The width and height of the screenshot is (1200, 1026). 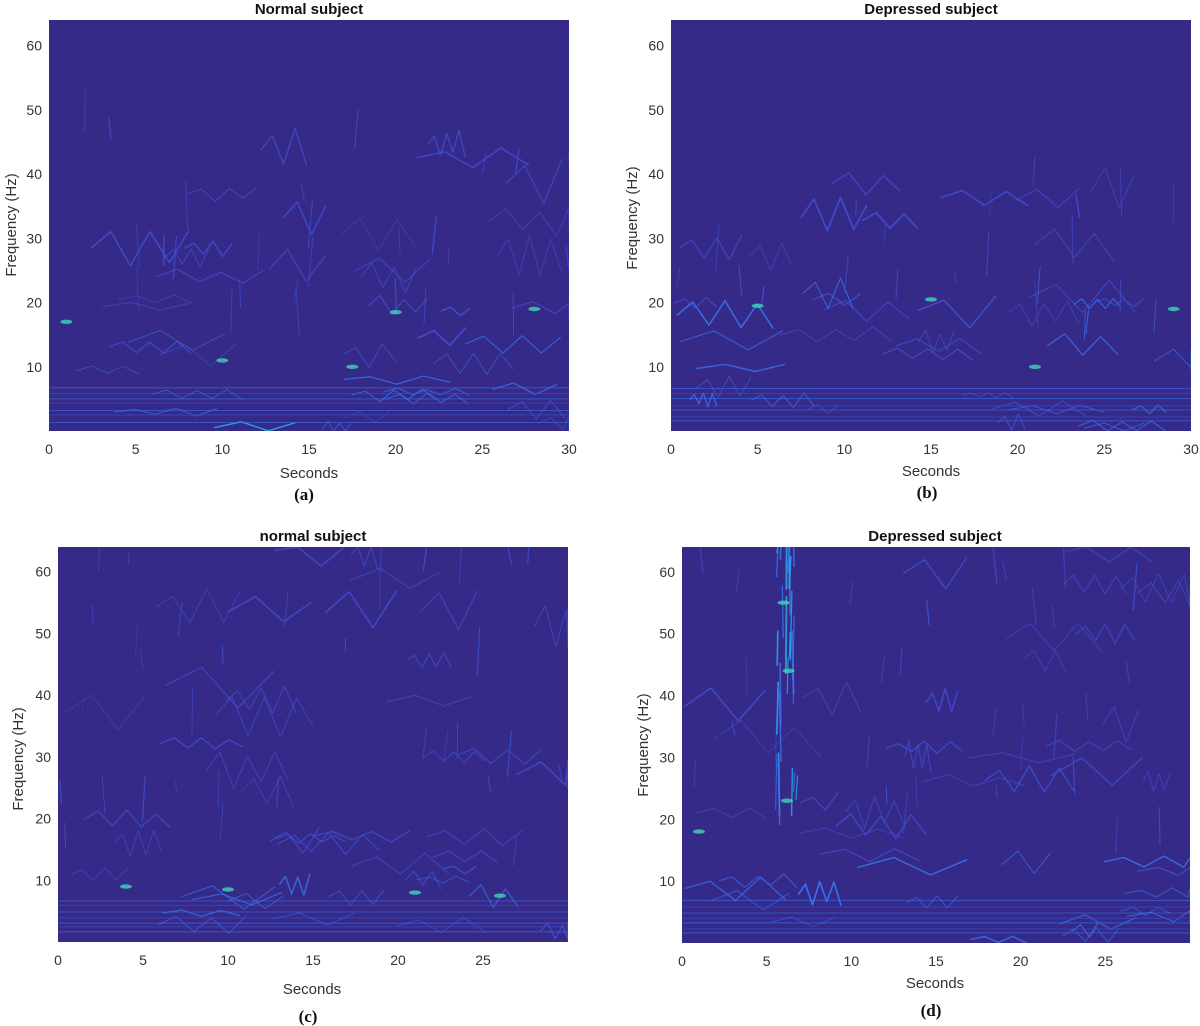 What do you see at coordinates (845, 449) in the screenshot?
I see `x-tick-label: 10` at bounding box center [845, 449].